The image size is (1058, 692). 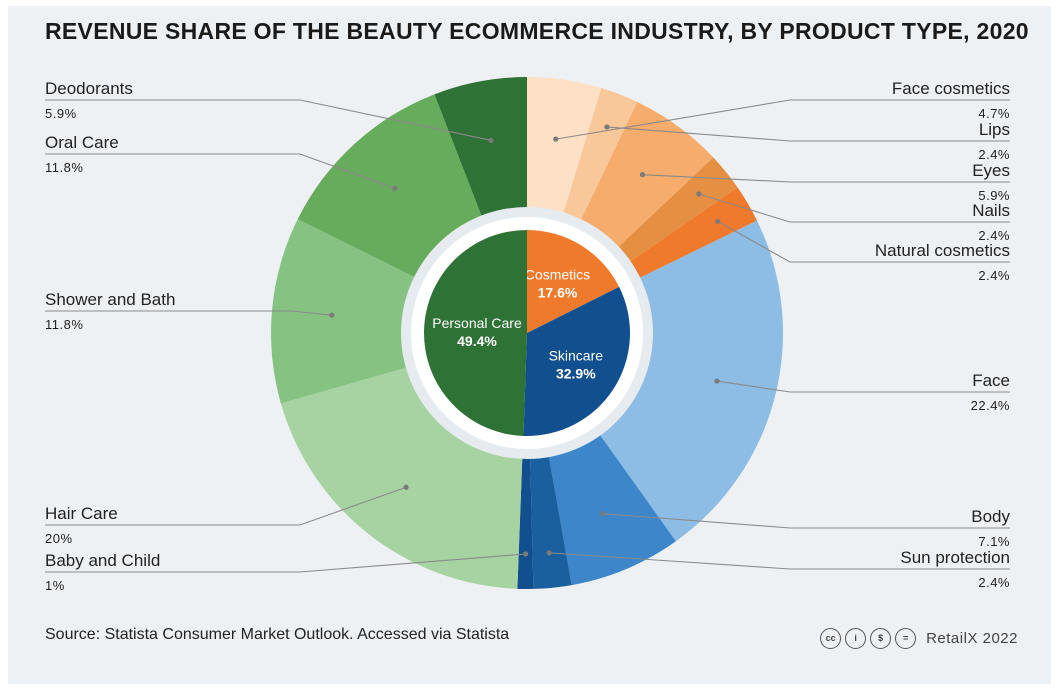 I want to click on category-label-body: Body, so click(x=990, y=516).